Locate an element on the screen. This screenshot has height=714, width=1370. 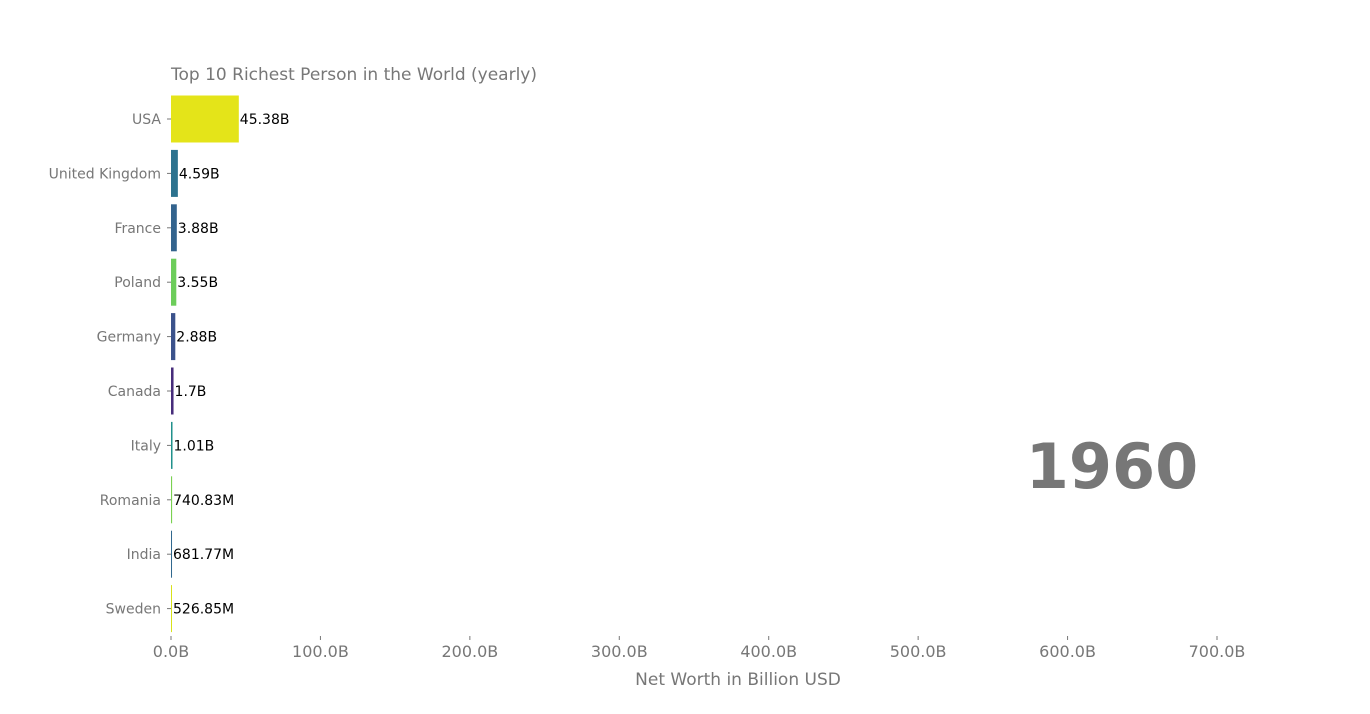
bar-group-india: India 681.77M is located at coordinates (180, 554).